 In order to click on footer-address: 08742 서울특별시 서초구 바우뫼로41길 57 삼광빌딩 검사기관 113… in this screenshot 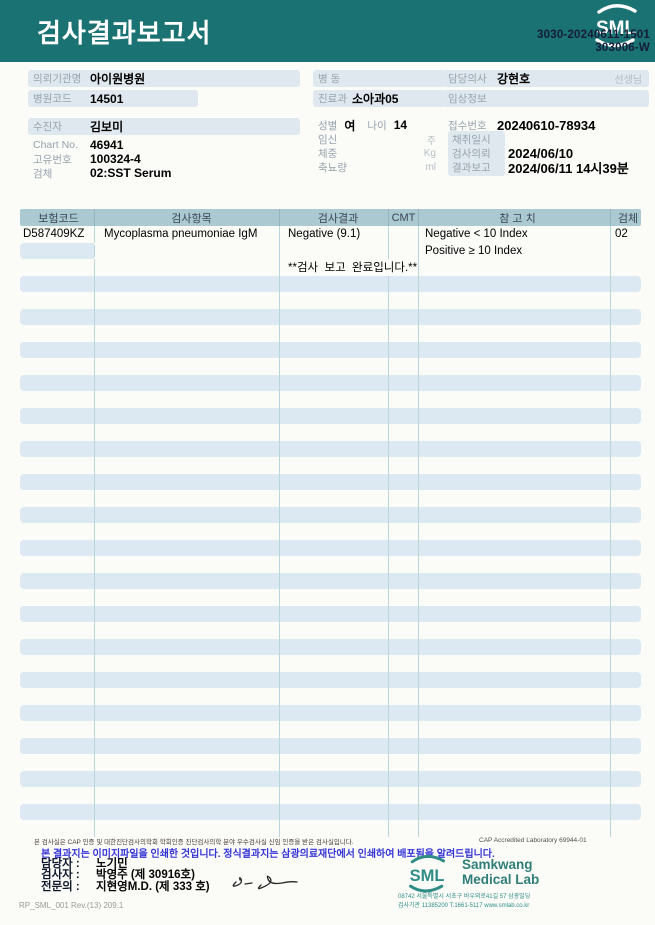, I will do `click(464, 901)`.